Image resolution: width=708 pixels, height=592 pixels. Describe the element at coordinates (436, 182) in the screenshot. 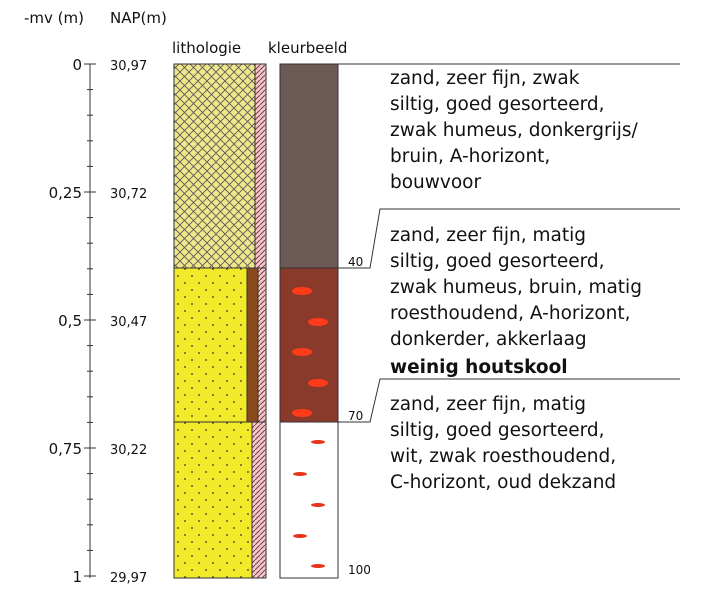

I see `description-line: bouwvoor` at that location.